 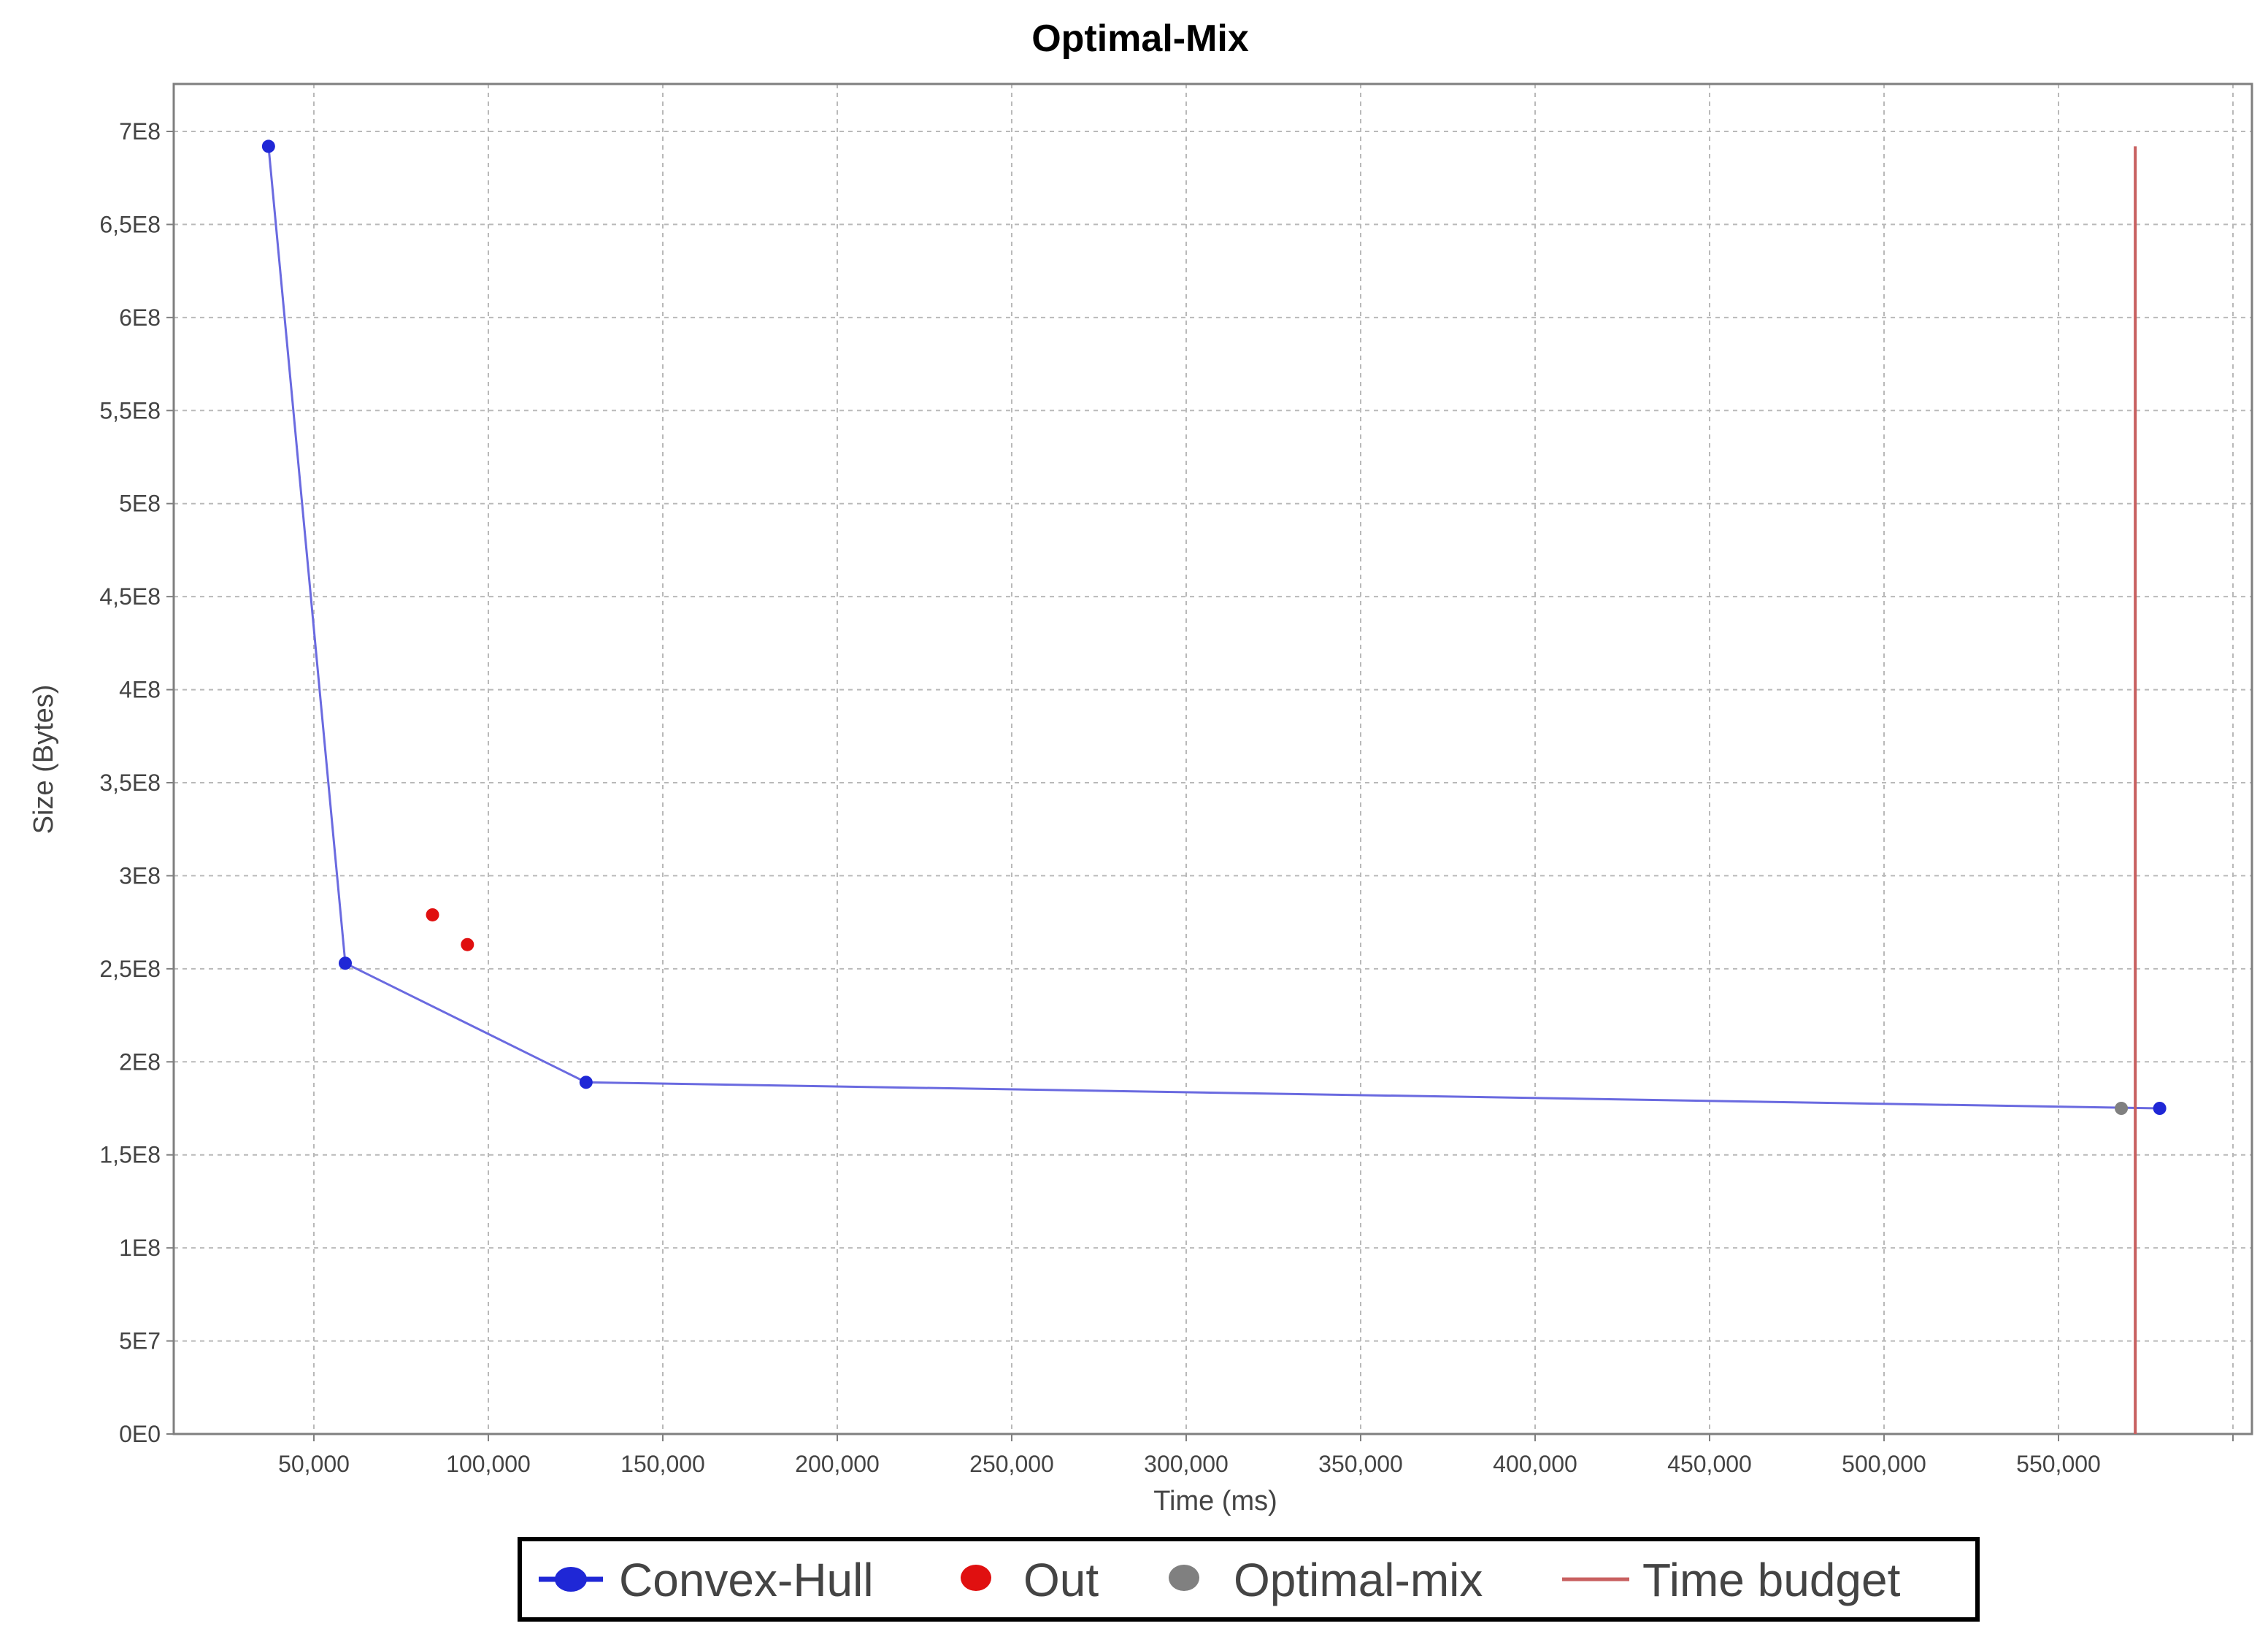 I want to click on y-tick-label: 0E0, so click(x=140, y=1434).